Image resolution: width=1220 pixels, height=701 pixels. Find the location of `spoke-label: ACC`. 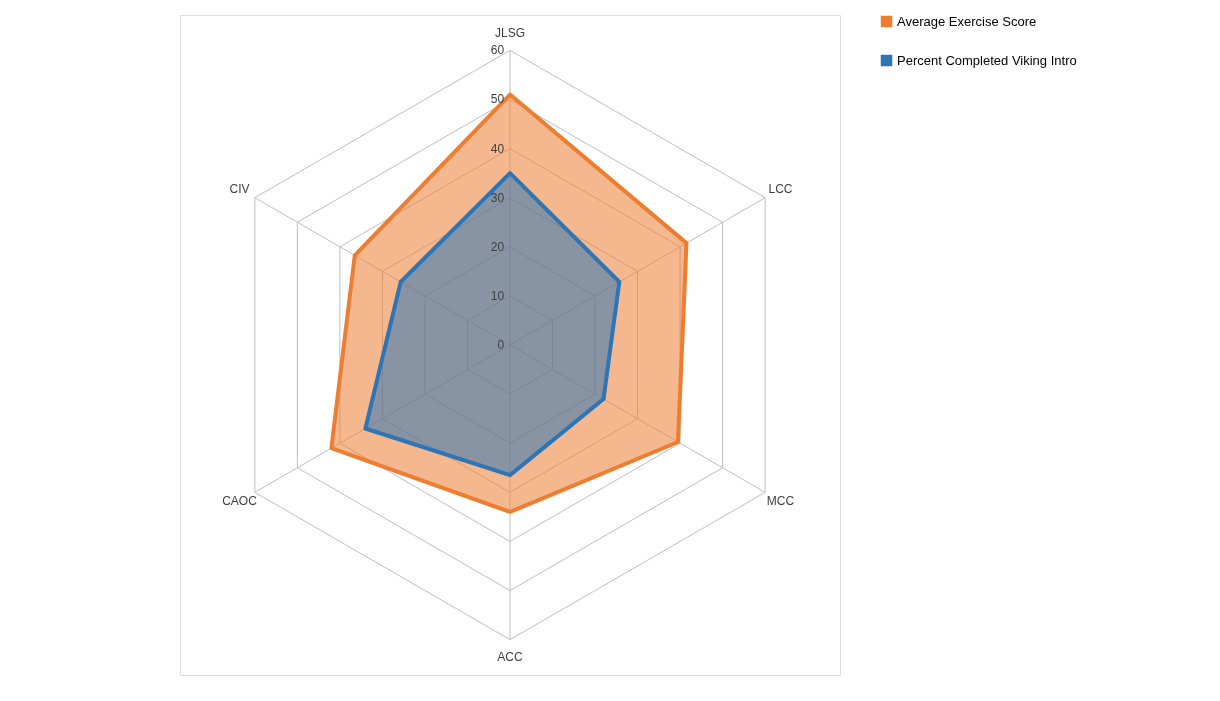

spoke-label: ACC is located at coordinates (510, 657).